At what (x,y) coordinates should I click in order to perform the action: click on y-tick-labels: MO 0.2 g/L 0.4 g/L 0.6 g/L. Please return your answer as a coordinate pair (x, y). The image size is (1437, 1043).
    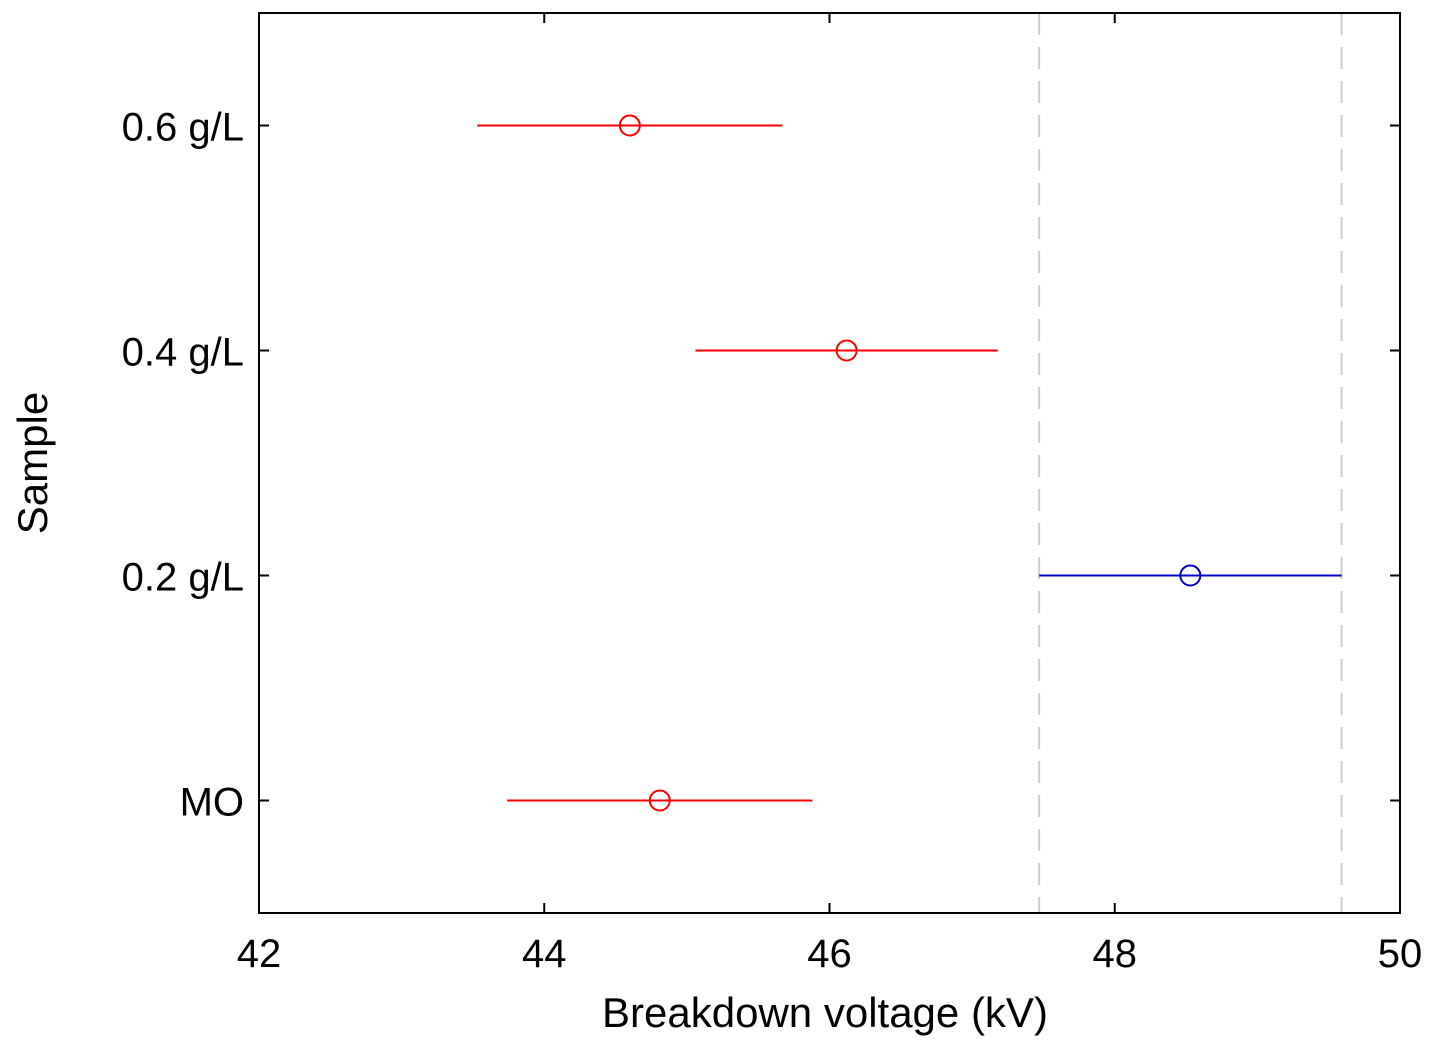
    Looking at the image, I should click on (183, 465).